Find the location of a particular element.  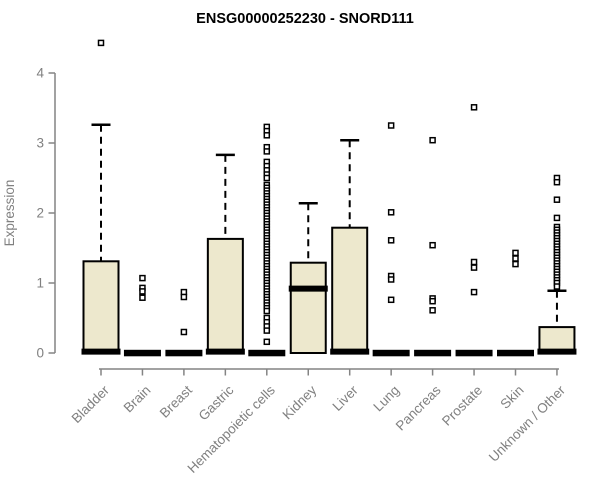

x-tick-label-breast: Breast is located at coordinates (176, 401).